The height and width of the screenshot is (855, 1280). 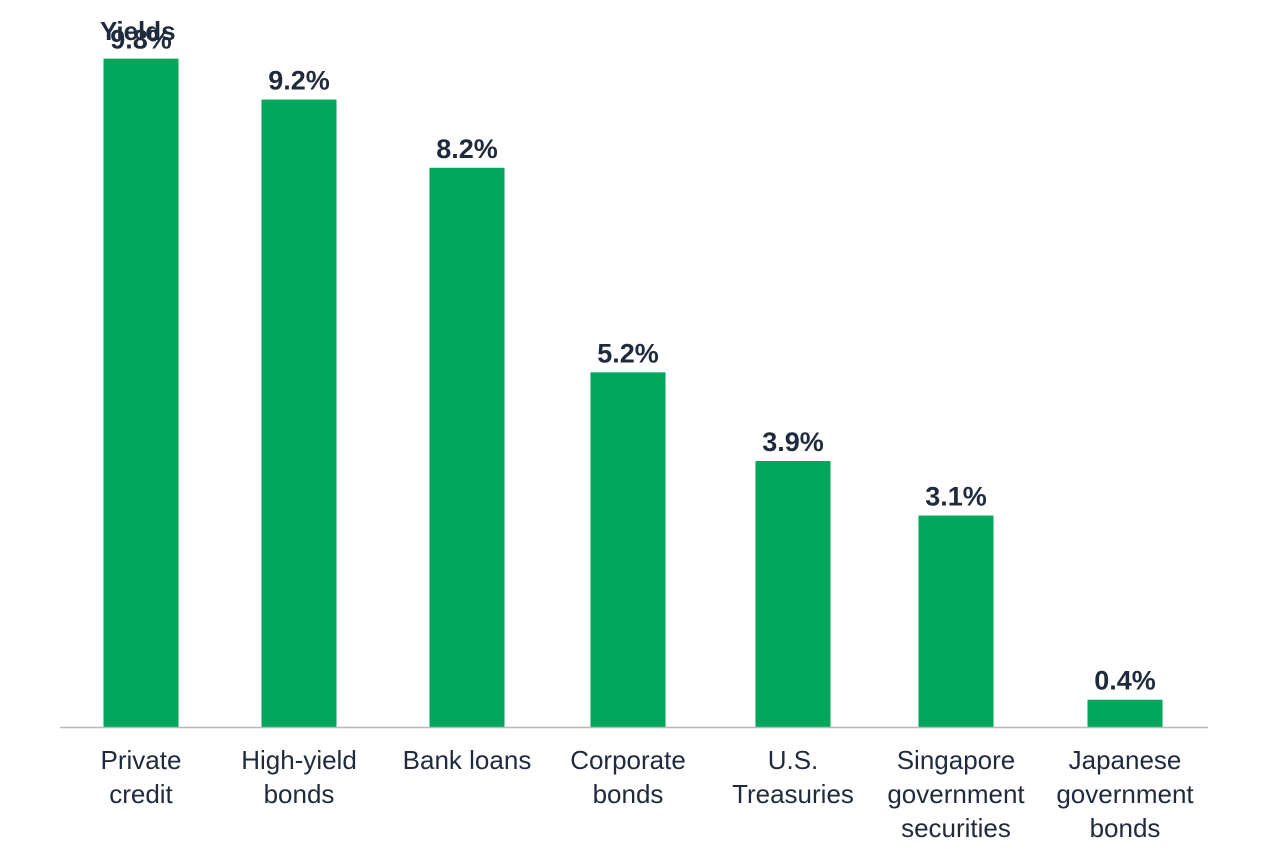 I want to click on category-label-line: Treasuries, so click(x=793, y=794).